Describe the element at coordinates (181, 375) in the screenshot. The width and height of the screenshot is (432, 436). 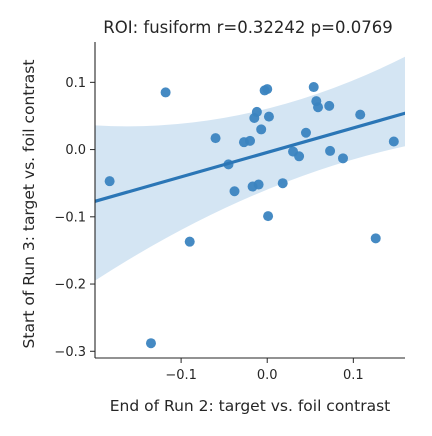
I see `x-tick-label: −0.1` at that location.